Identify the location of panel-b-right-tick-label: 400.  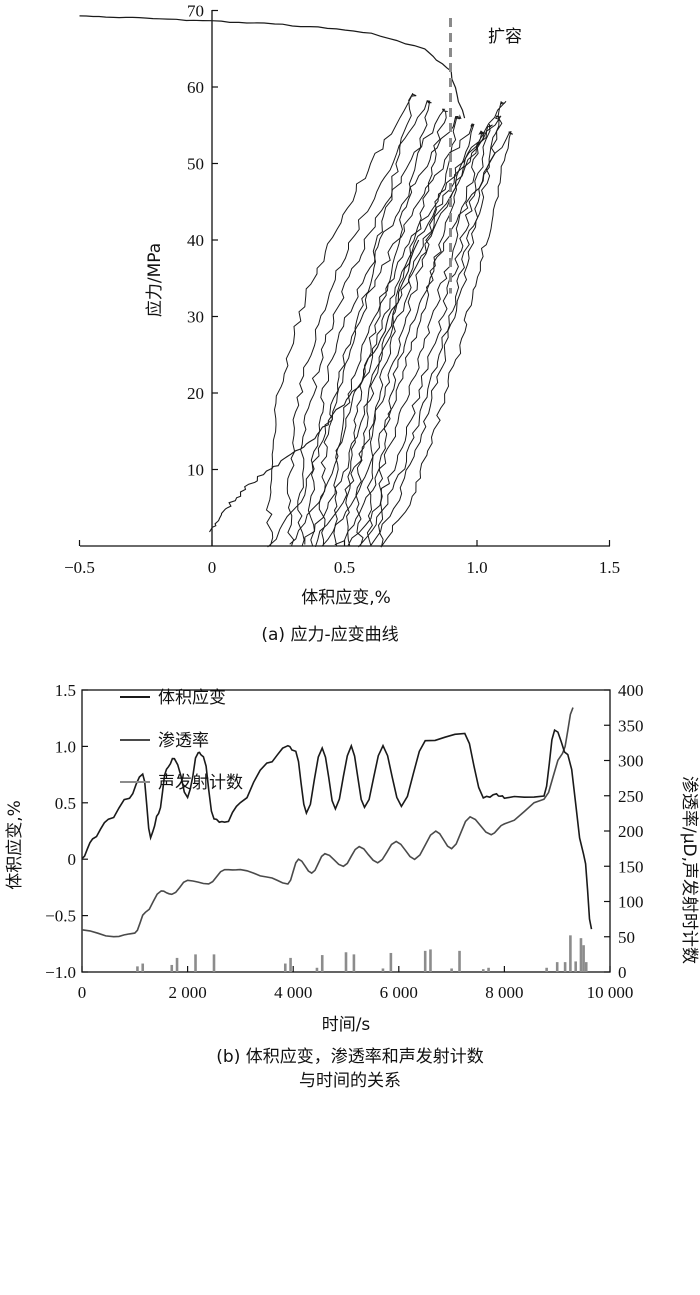
(631, 690).